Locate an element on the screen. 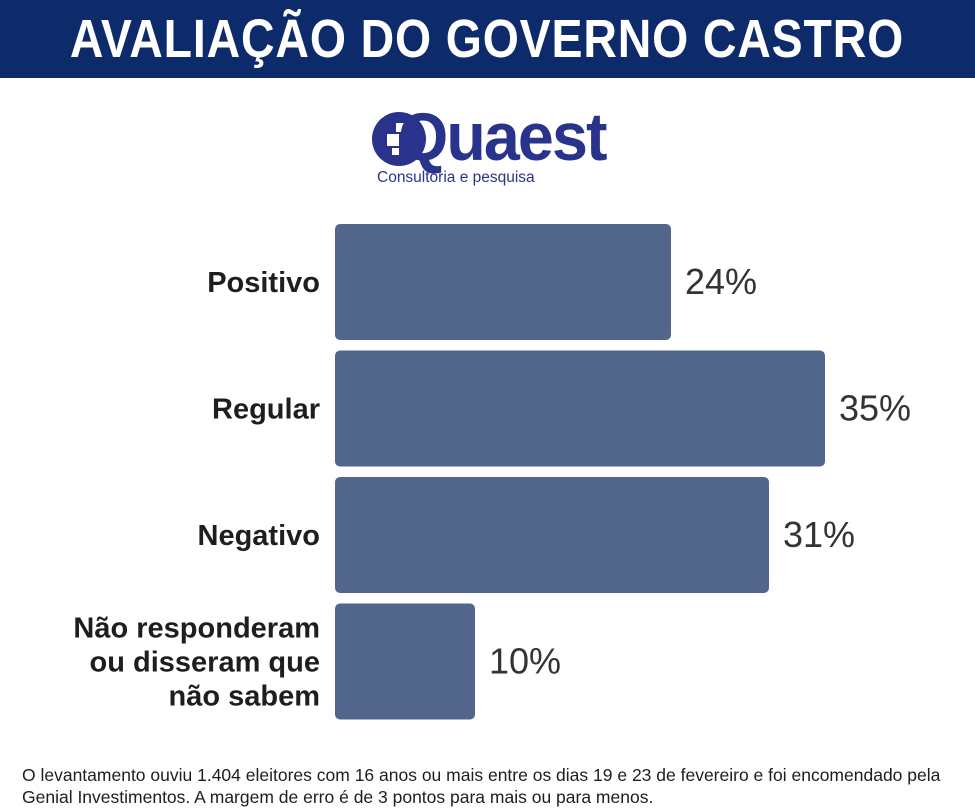  category-label: Negativo is located at coordinates (259, 536).